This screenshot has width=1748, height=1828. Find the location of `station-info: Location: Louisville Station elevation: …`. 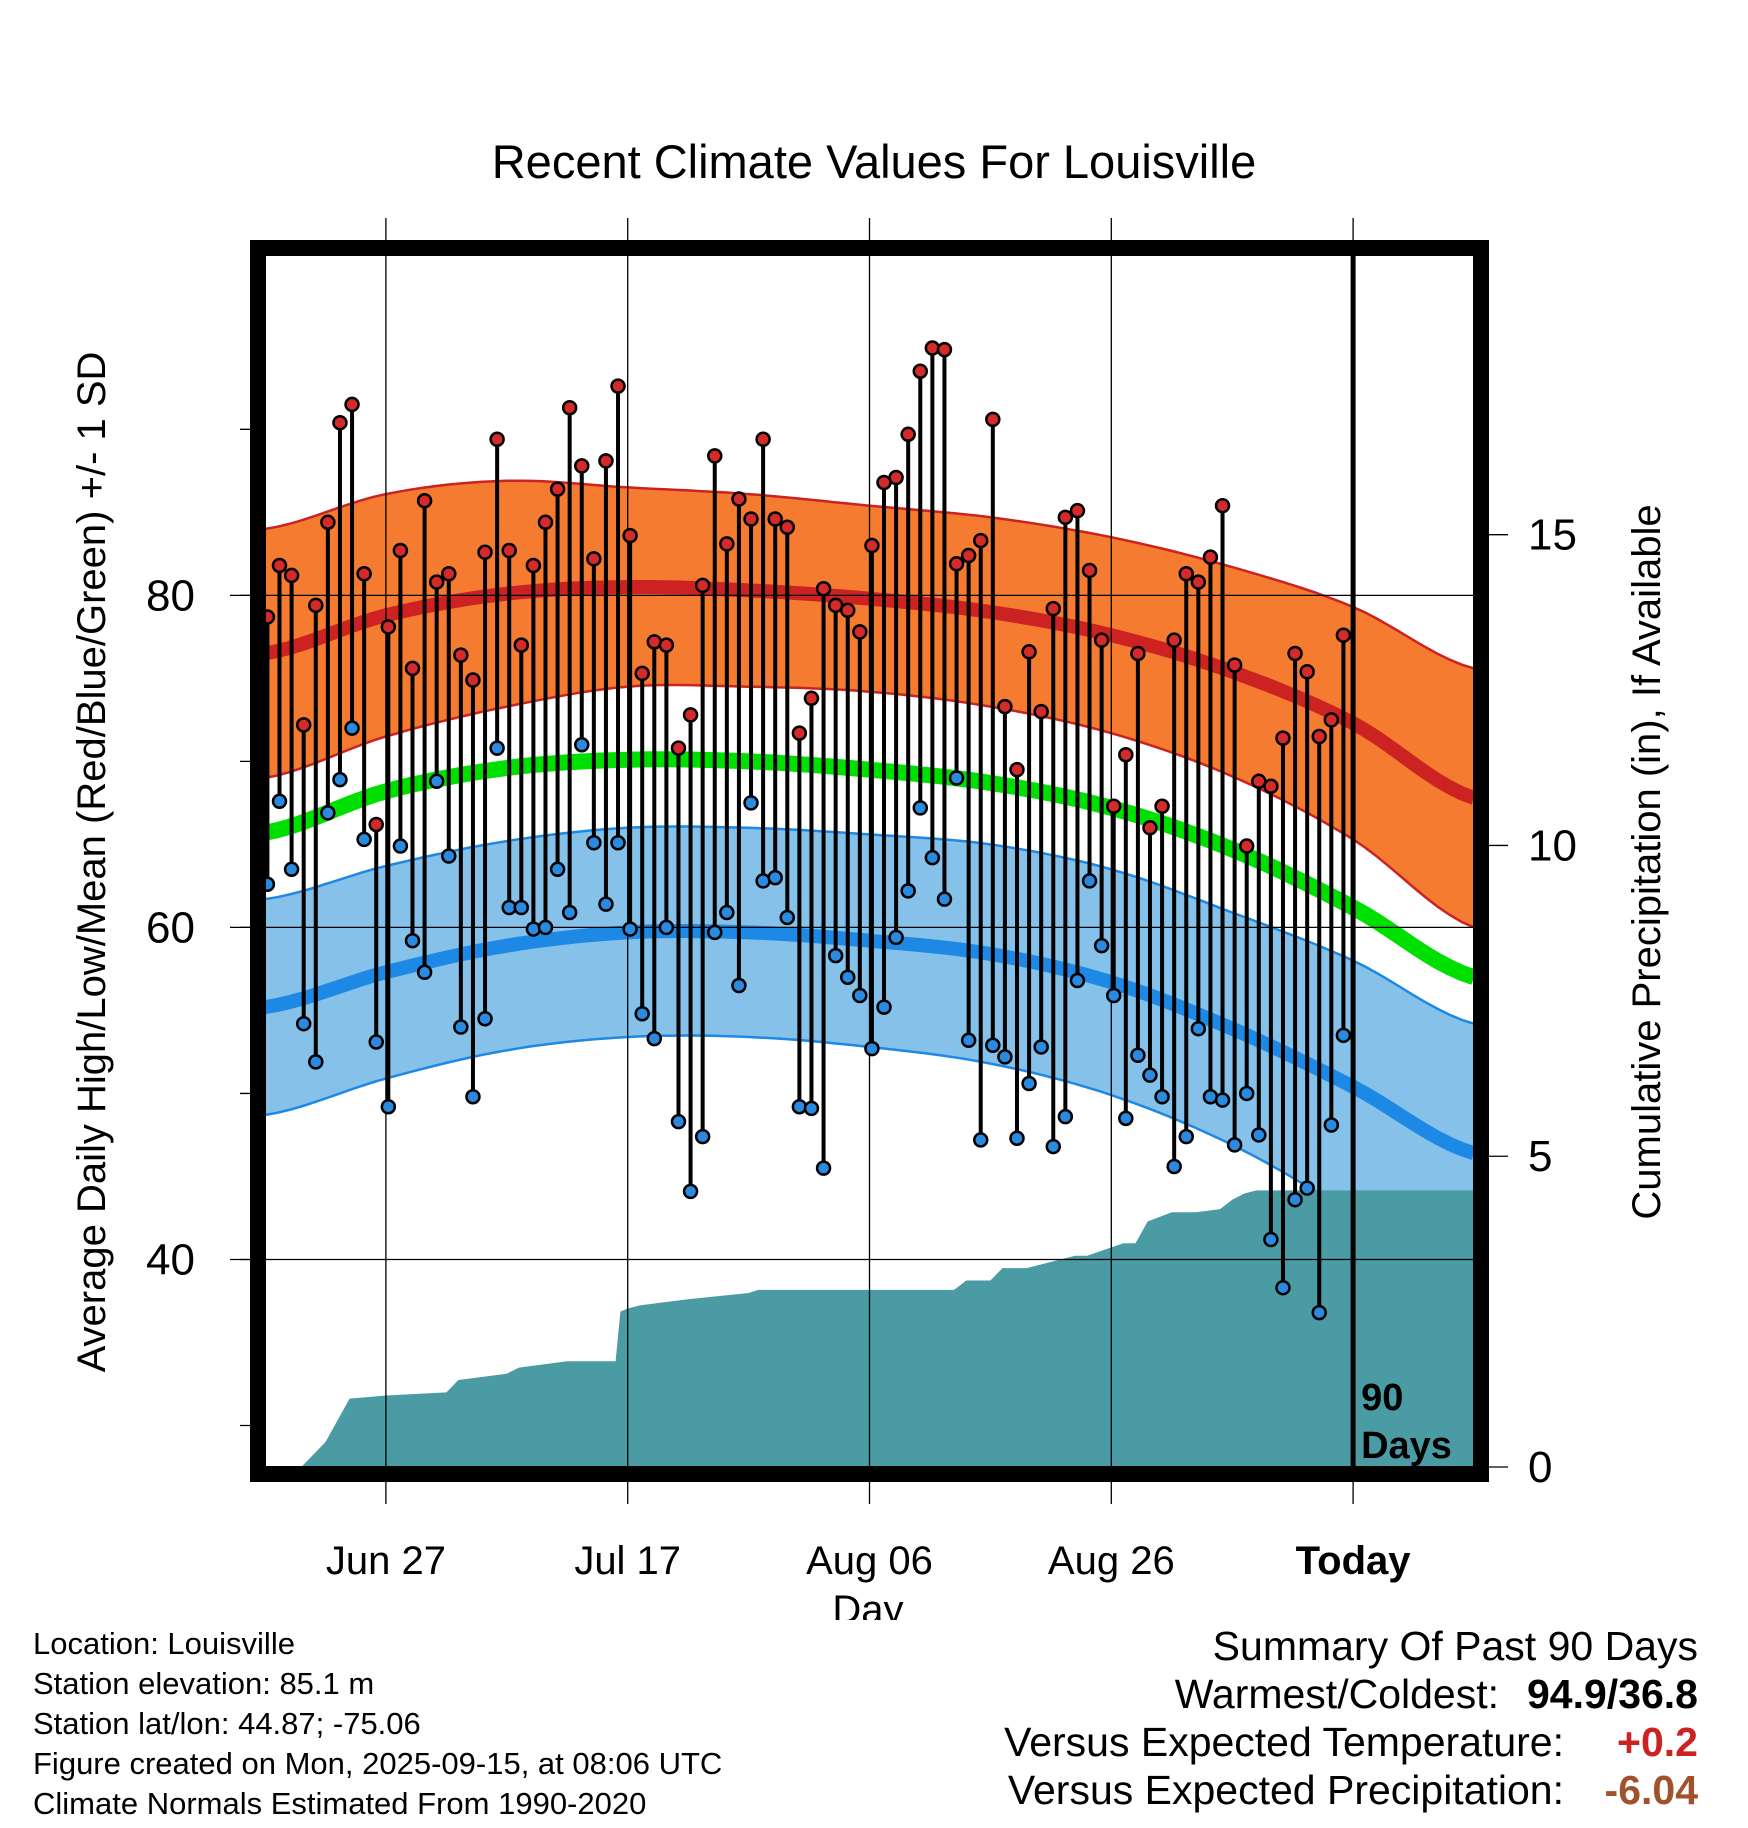

station-info: Location: Louisville Station elevation: … is located at coordinates (377, 1724).